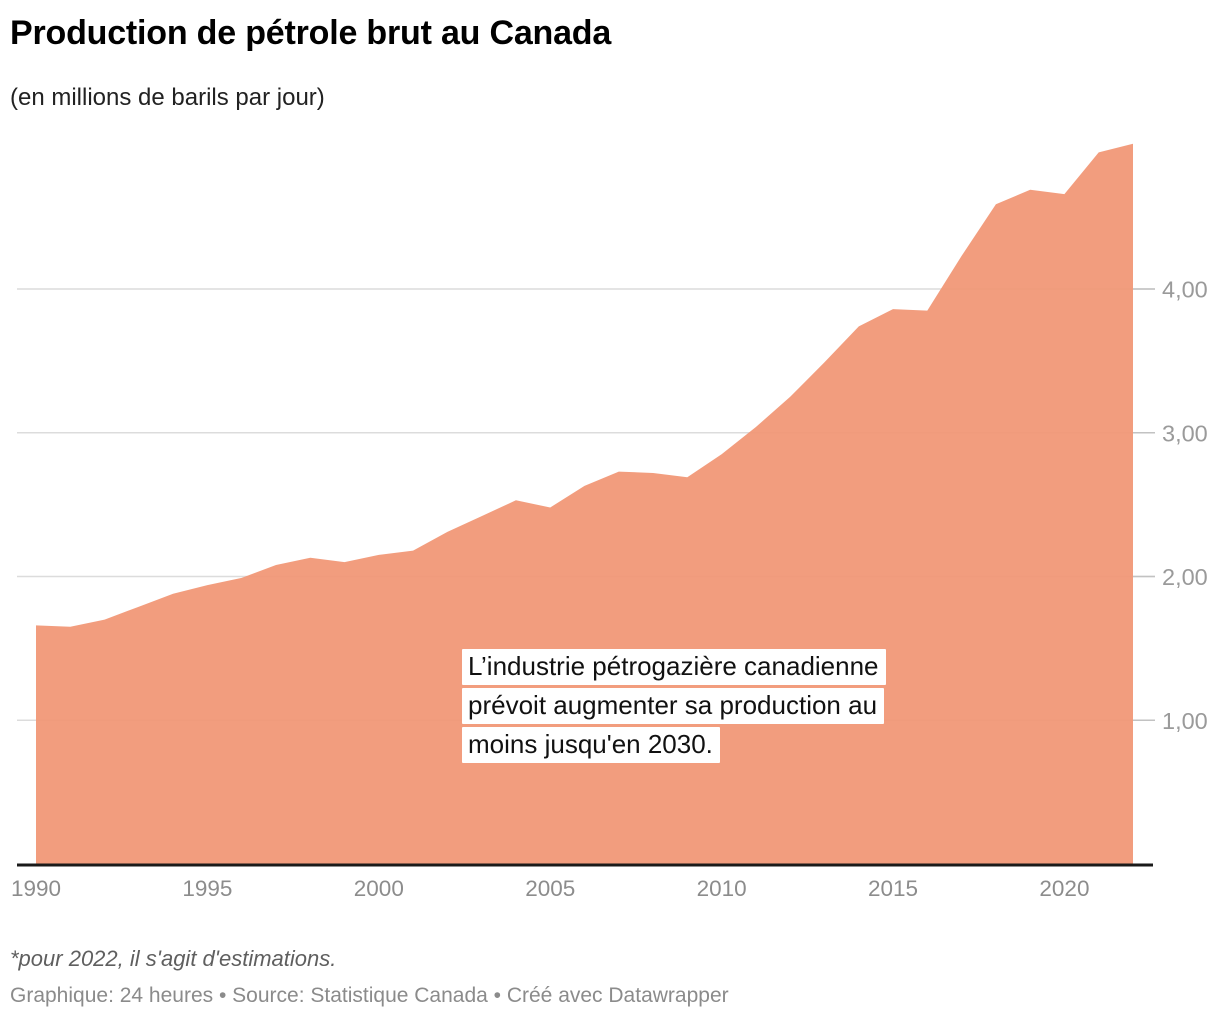 The image size is (1220, 1020). What do you see at coordinates (1185, 577) in the screenshot?
I see `y-axis-label: 2,00` at bounding box center [1185, 577].